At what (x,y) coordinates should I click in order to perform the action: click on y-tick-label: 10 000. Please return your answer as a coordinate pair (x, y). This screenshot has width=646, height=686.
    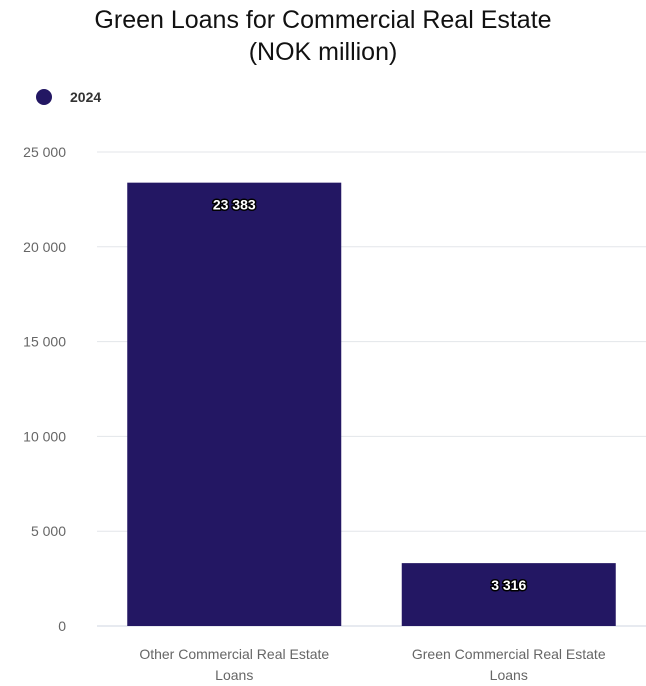
    Looking at the image, I should click on (44, 436).